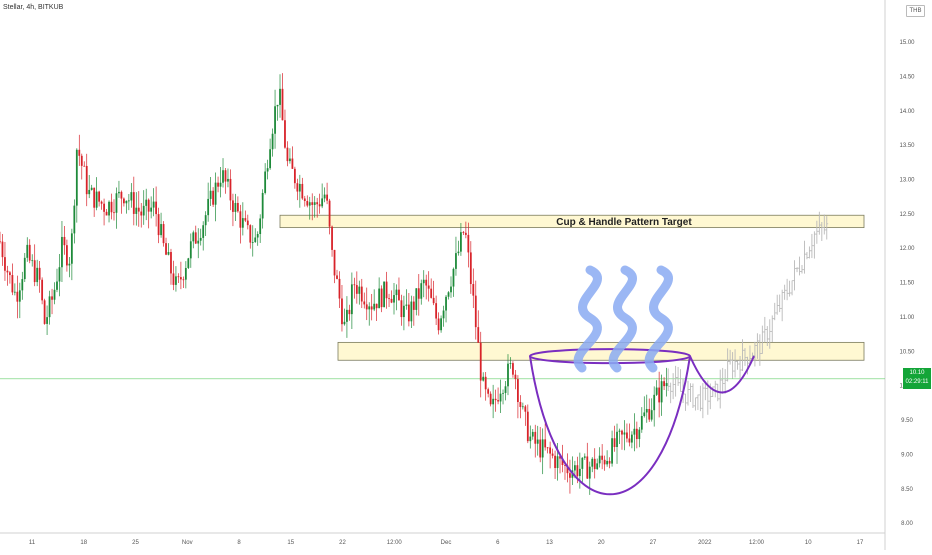  What do you see at coordinates (907, 43) in the screenshot?
I see `y-tick-label: 15.00` at bounding box center [907, 43].